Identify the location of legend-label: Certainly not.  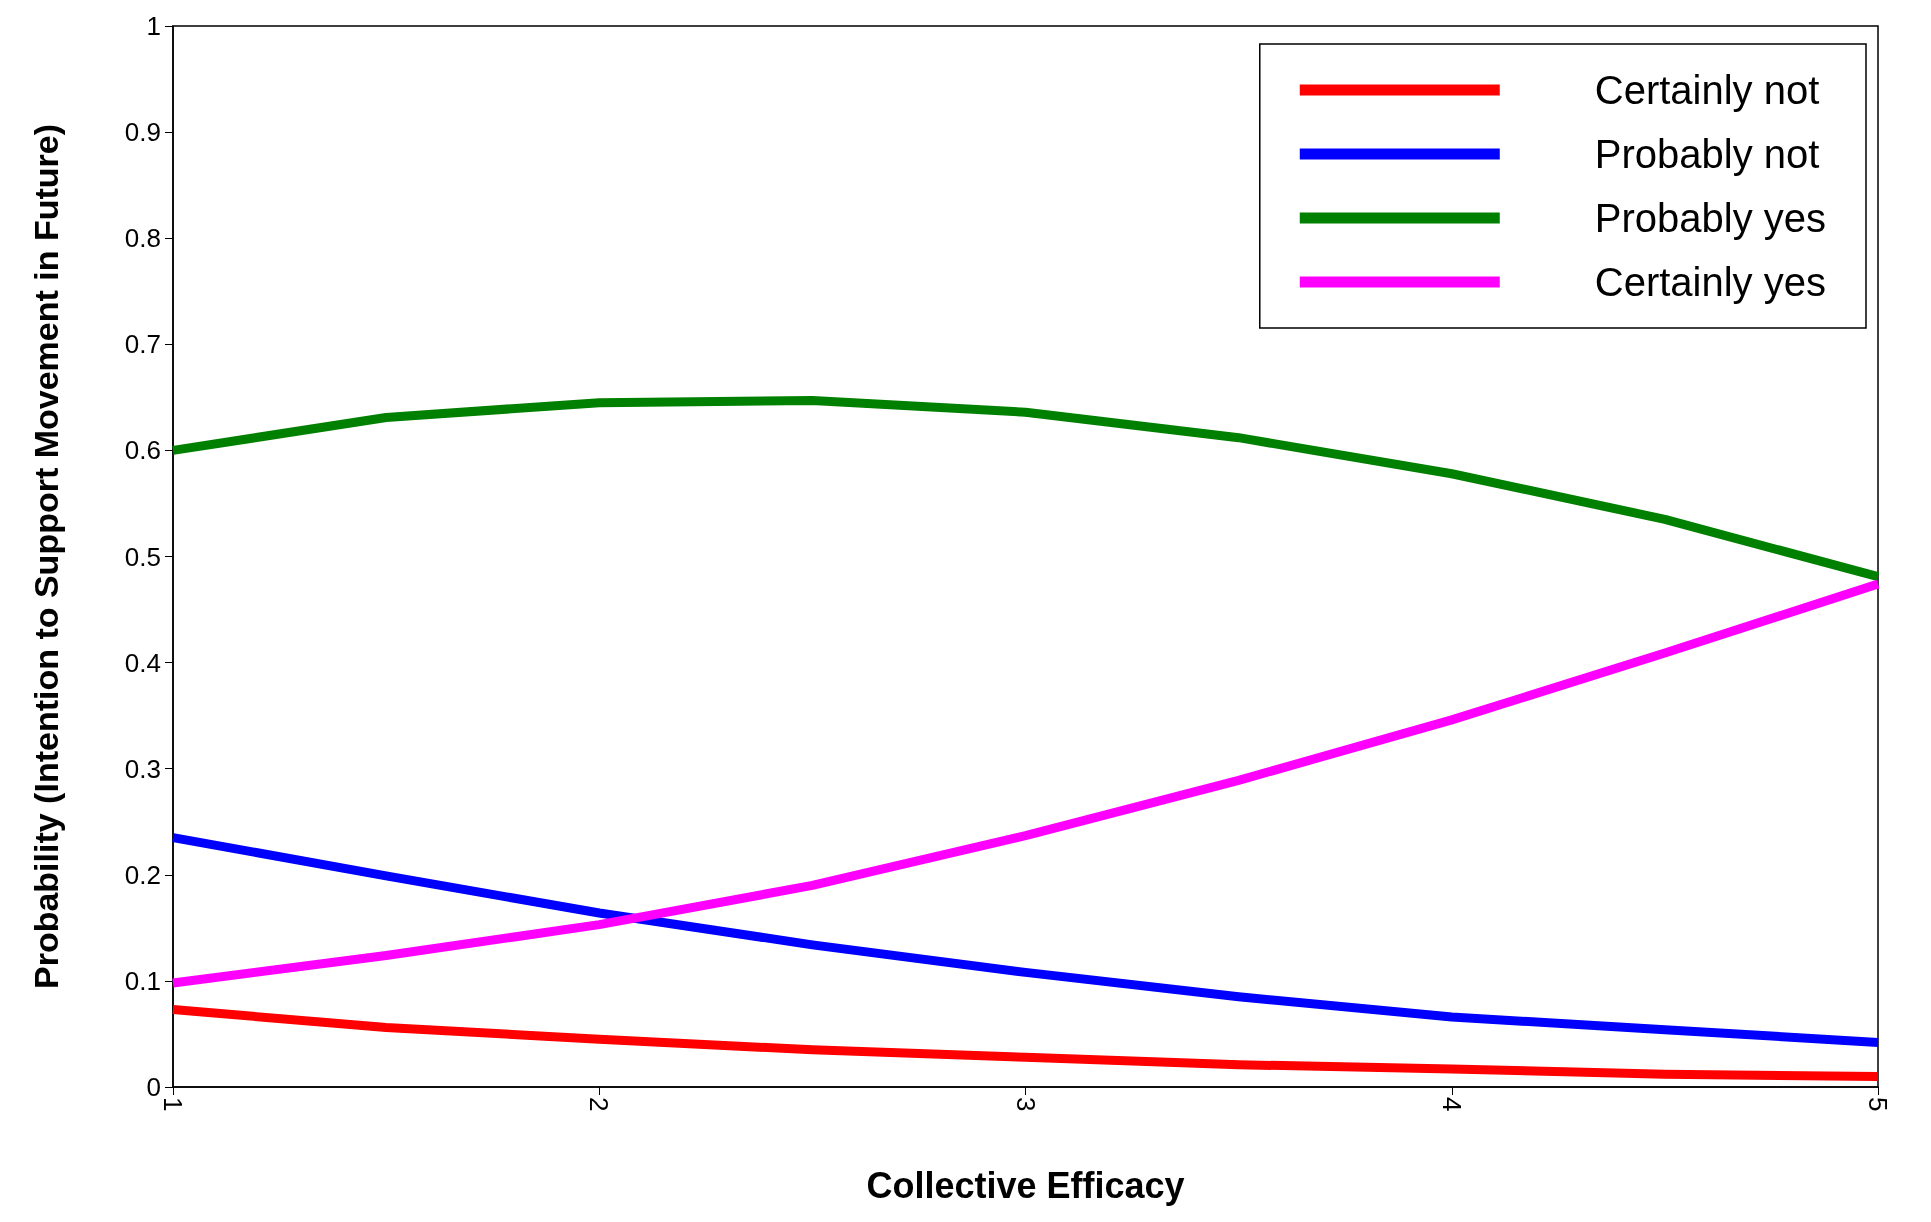
(1707, 90).